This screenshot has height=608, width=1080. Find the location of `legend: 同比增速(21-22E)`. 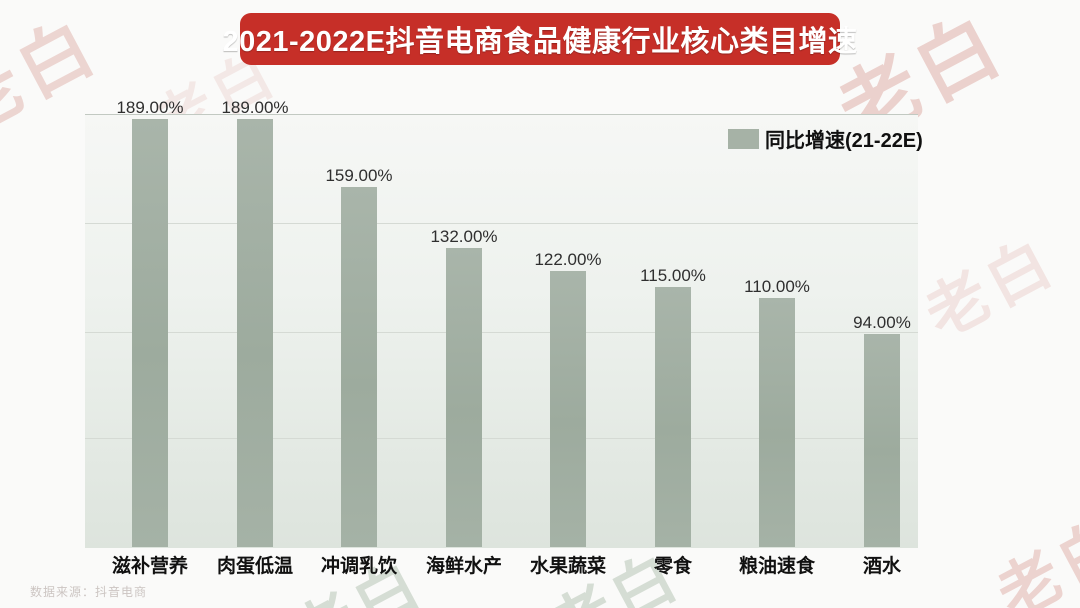

legend: 同比增速(21-22E) is located at coordinates (825, 138).